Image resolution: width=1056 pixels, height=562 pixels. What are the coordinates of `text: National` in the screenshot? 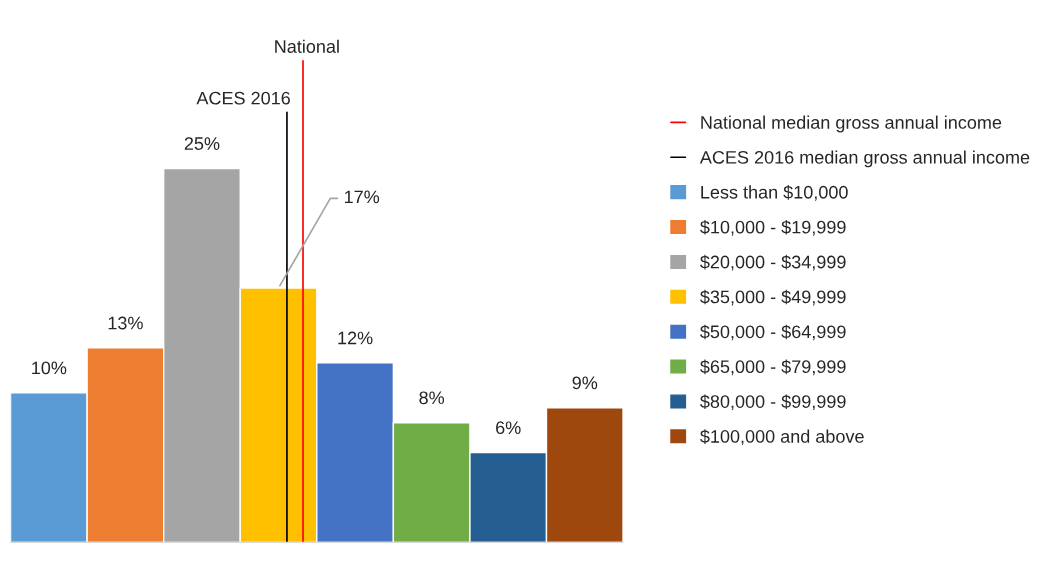 It's located at (307, 46).